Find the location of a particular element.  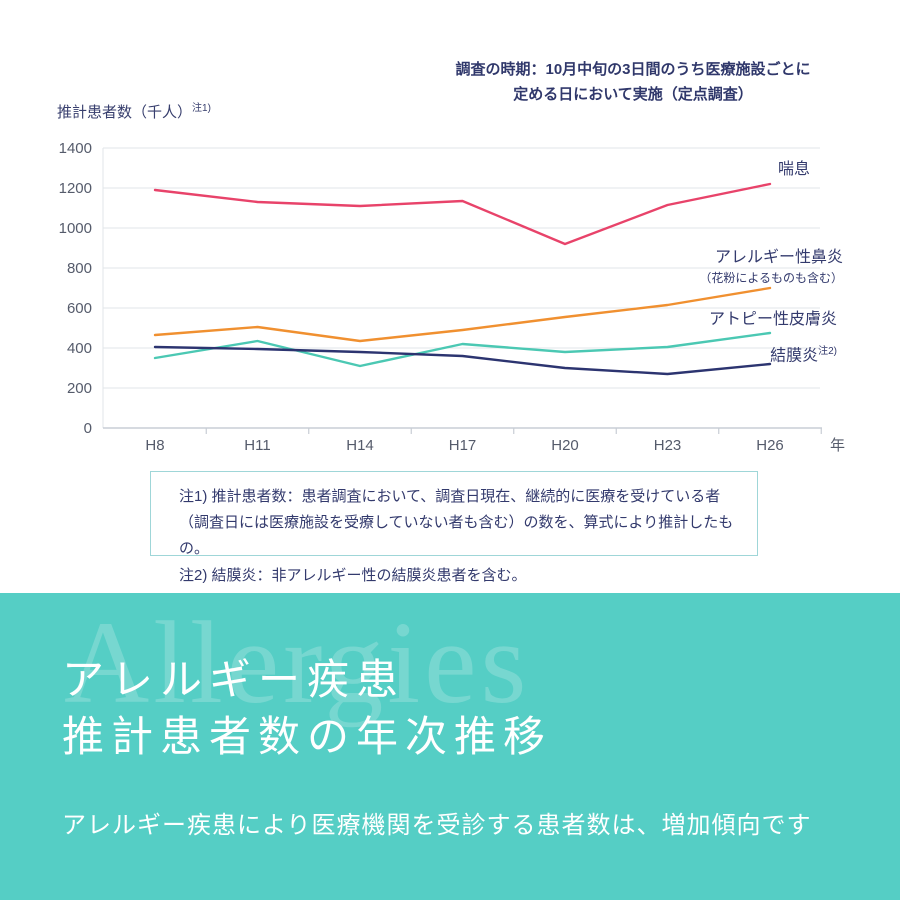

banner-title-line2: 推計患者数の年次推移 is located at coordinates (307, 738).